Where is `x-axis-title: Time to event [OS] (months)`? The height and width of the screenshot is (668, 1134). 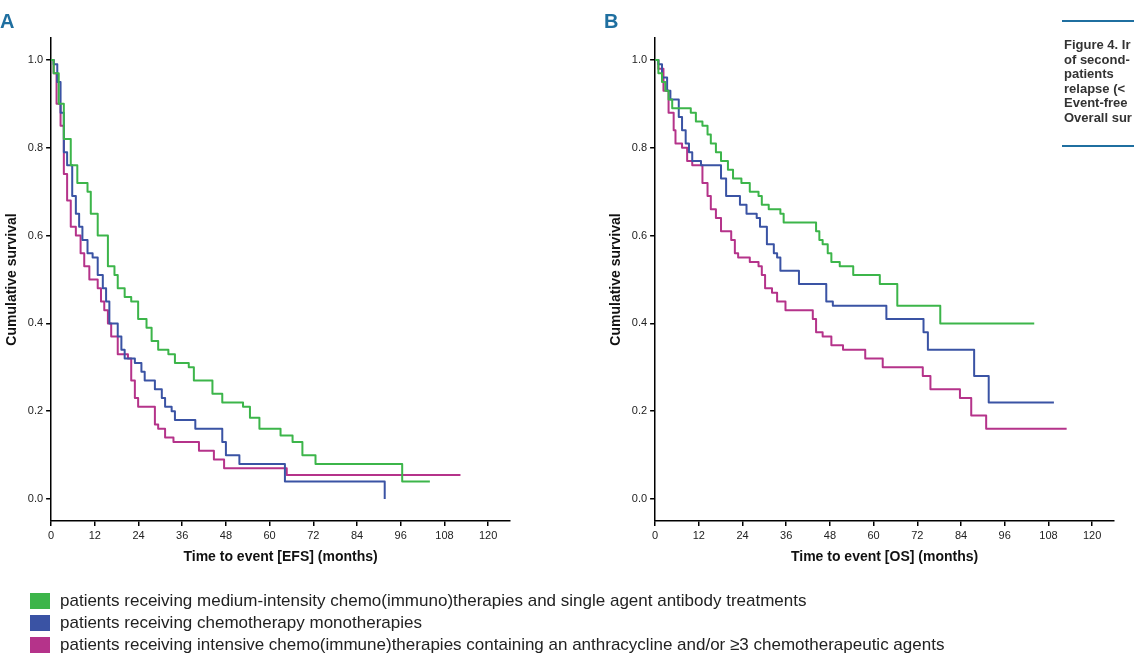
x-axis-title: Time to event [OS] (months) is located at coordinates (884, 556).